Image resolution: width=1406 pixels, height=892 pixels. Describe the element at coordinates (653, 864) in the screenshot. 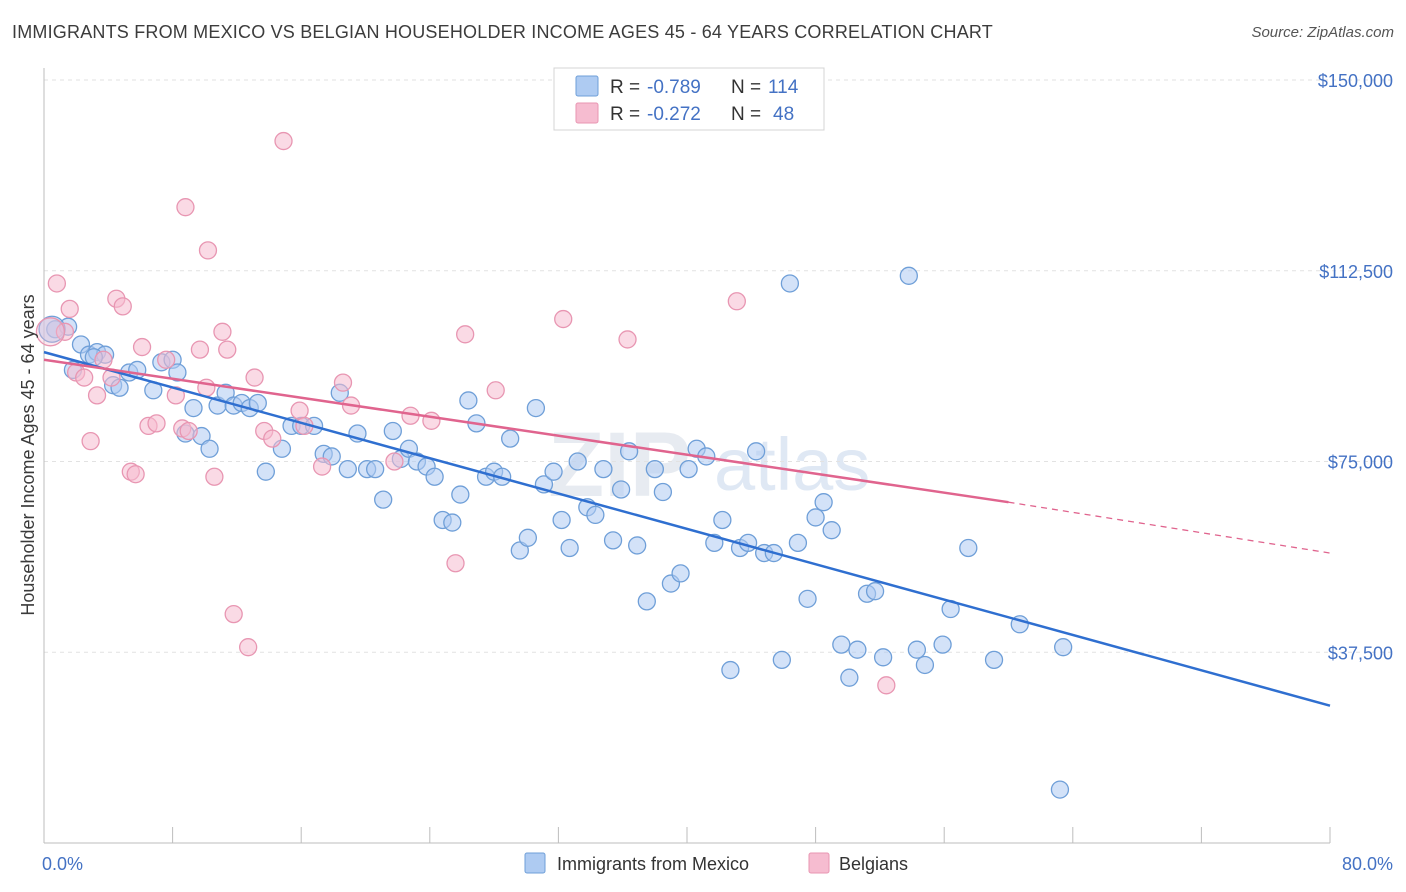

I see `bottom-legend-label-mexico: Immigrants from Mexico` at that location.